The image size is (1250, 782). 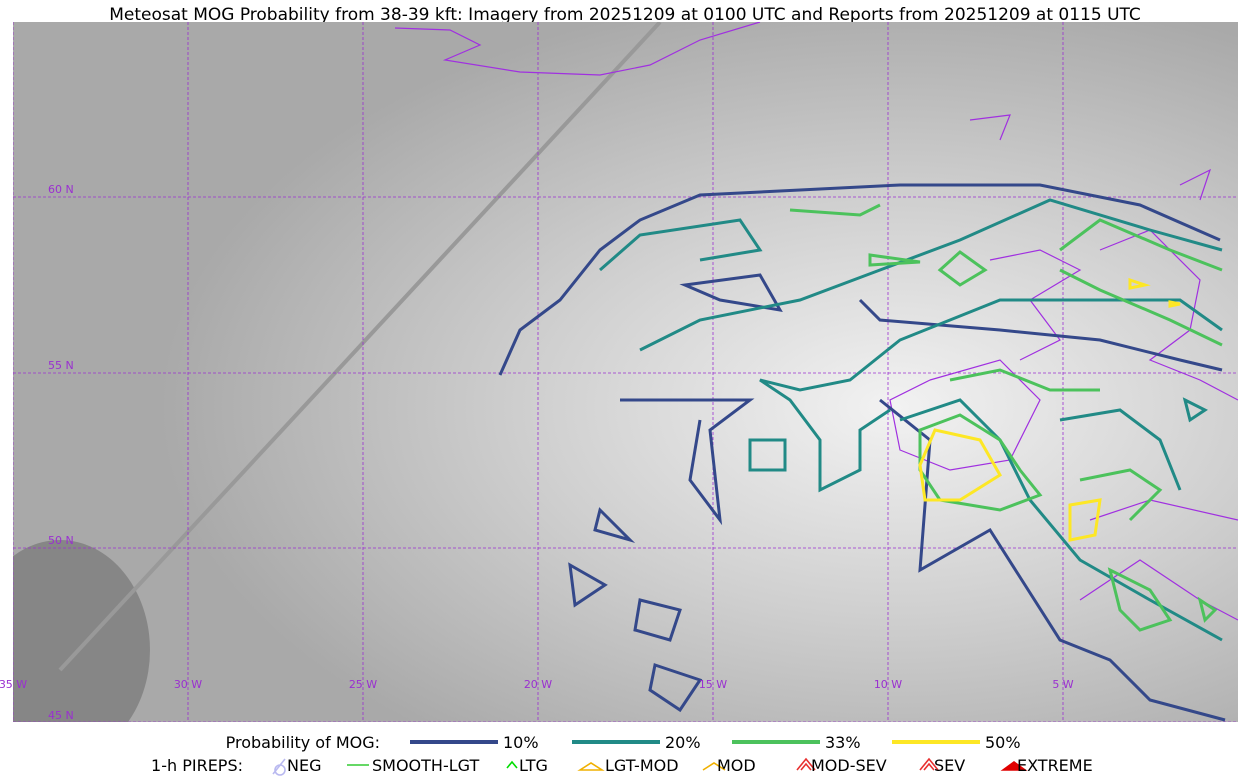 What do you see at coordinates (61, 715) in the screenshot?
I see `lat-label: 45 N` at bounding box center [61, 715].